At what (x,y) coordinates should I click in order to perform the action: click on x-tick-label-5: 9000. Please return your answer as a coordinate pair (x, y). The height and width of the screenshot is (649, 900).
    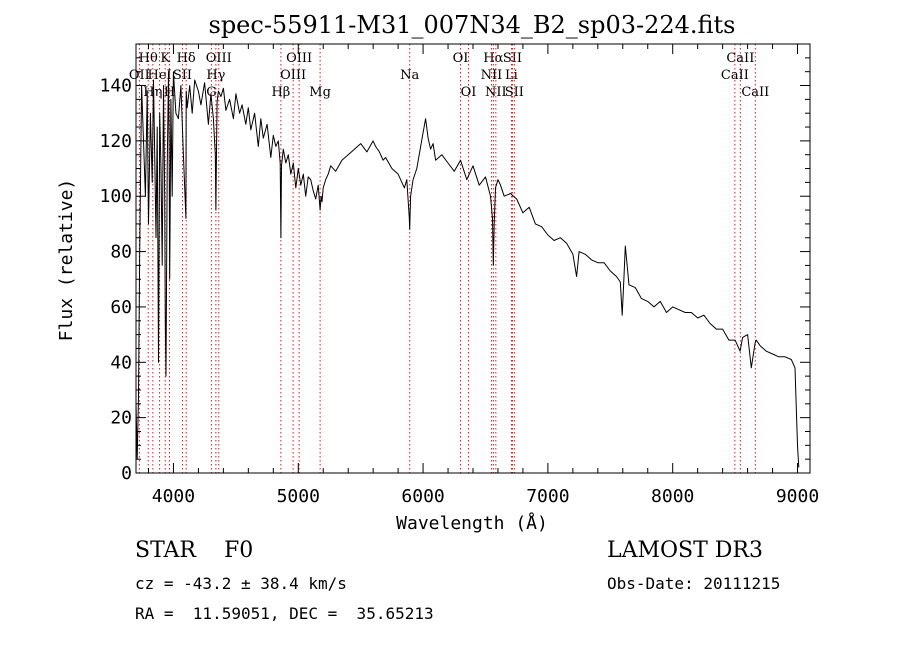
    Looking at the image, I should click on (797, 496).